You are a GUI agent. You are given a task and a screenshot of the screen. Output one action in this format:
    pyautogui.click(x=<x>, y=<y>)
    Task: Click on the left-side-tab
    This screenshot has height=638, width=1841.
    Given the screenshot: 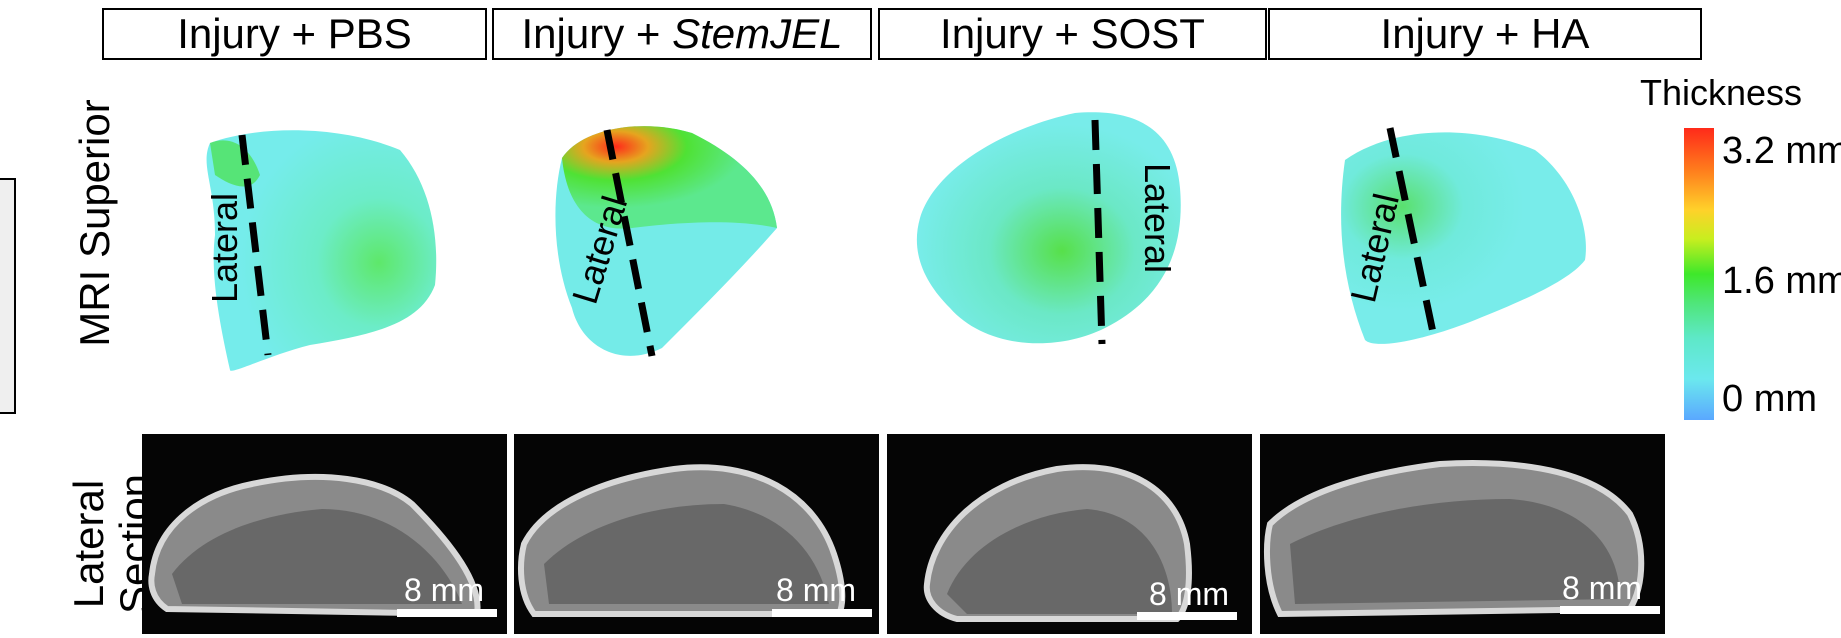 What is the action you would take?
    pyautogui.click(x=8, y=296)
    